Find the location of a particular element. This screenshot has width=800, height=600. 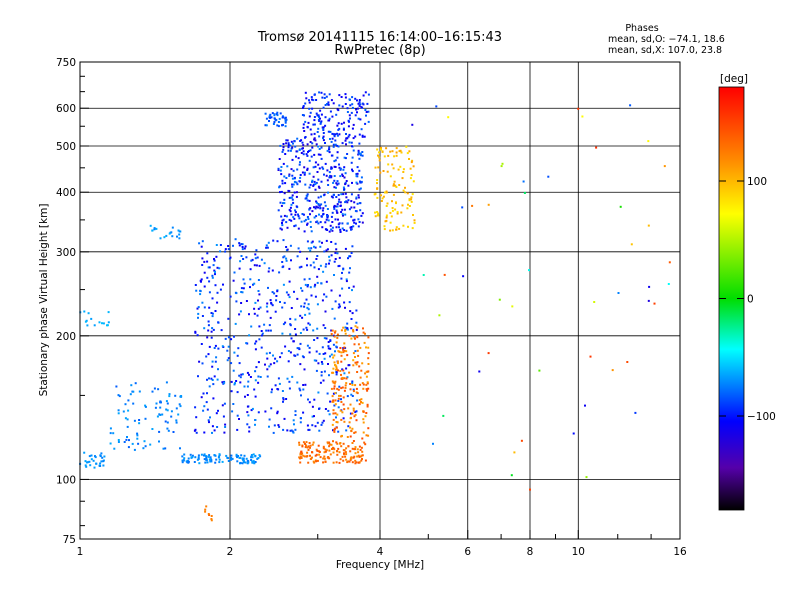

x-tick-label: 1 is located at coordinates (80, 552).